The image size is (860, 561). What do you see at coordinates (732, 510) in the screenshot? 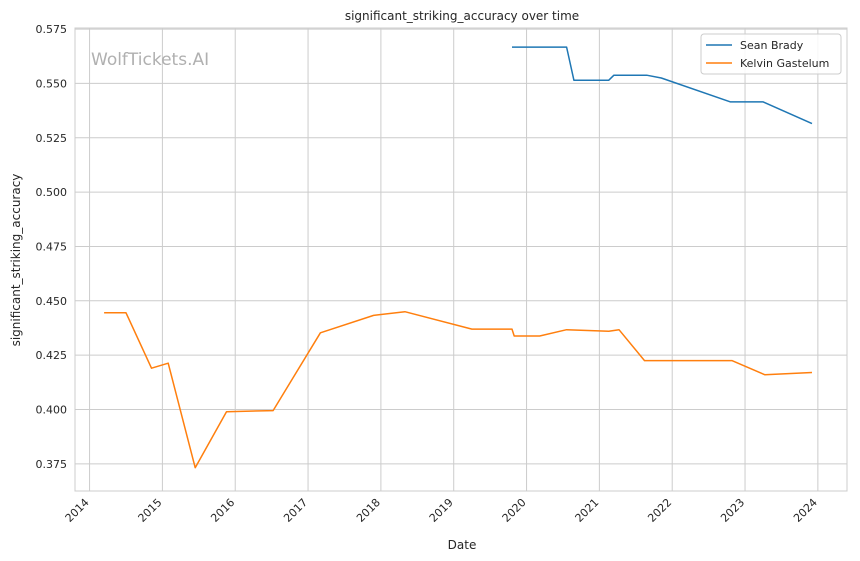
I see `x-tick-label: 2023` at bounding box center [732, 510].